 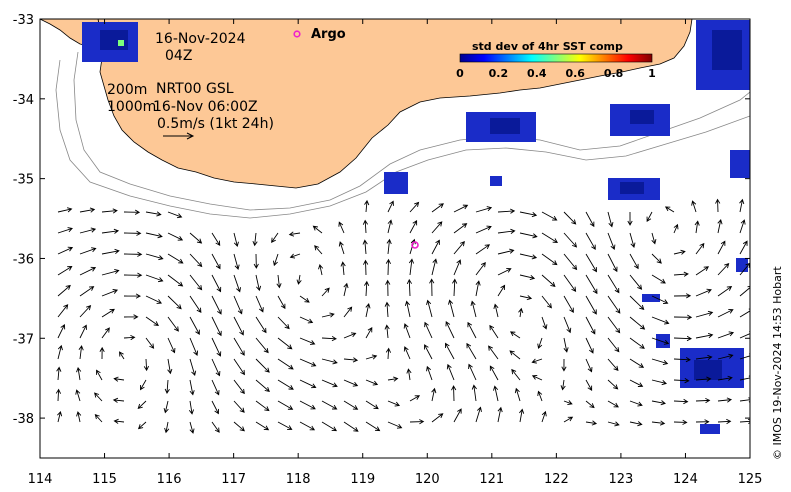 What do you see at coordinates (750, 479) in the screenshot?
I see `x-tick-label: 125` at bounding box center [750, 479].